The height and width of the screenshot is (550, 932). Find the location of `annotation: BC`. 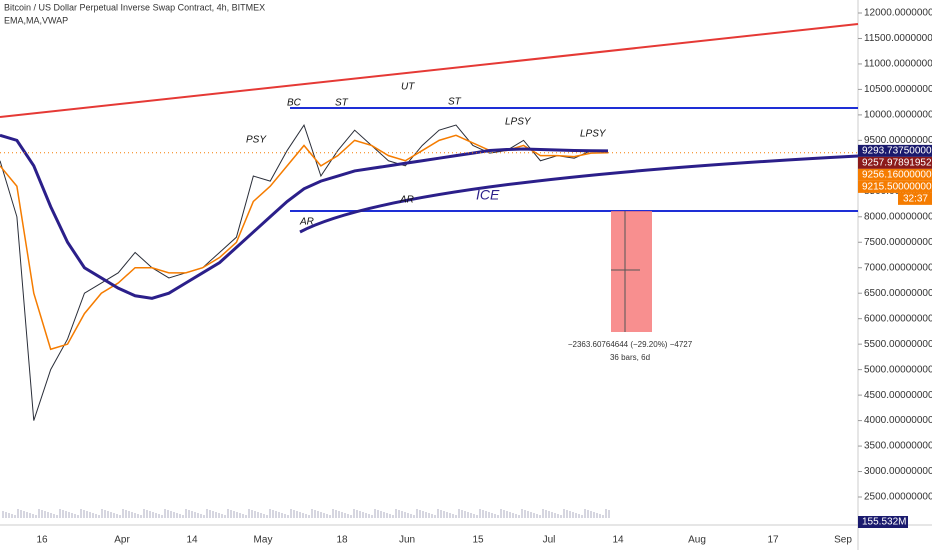

annotation: BC is located at coordinates (294, 103).